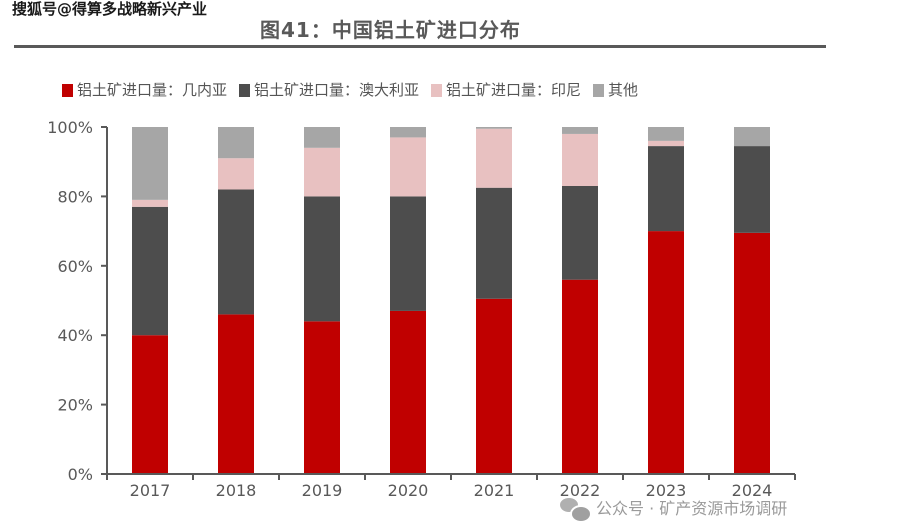  What do you see at coordinates (494, 128) in the screenshot?
I see `bar-segment-other-2021` at bounding box center [494, 128].